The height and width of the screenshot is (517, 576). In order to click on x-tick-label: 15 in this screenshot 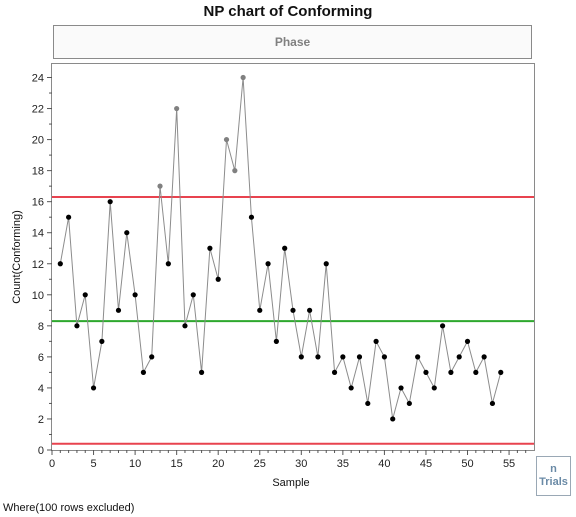, I will do `click(177, 464)`.